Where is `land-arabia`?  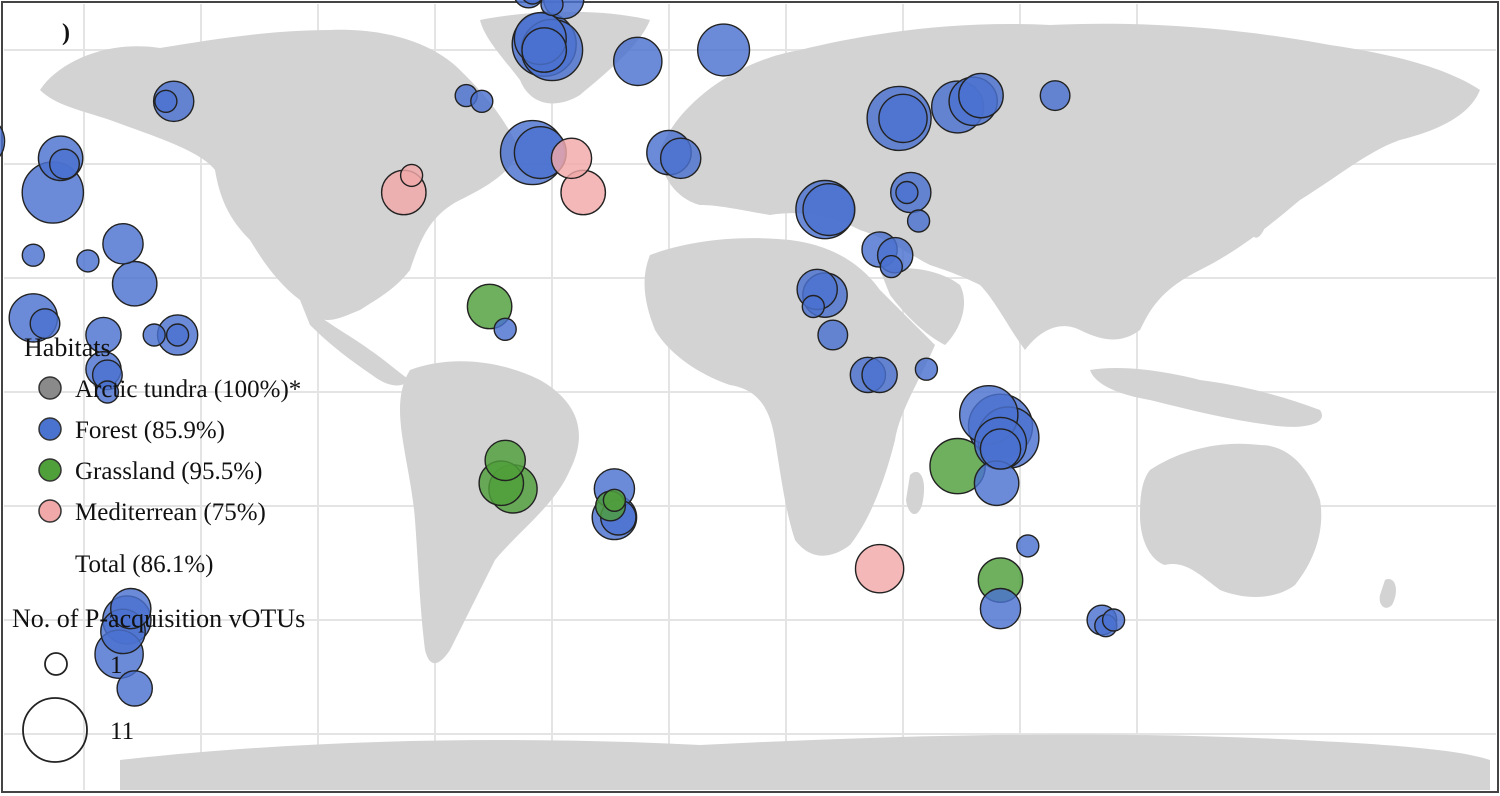 land-arabia is located at coordinates (922, 306).